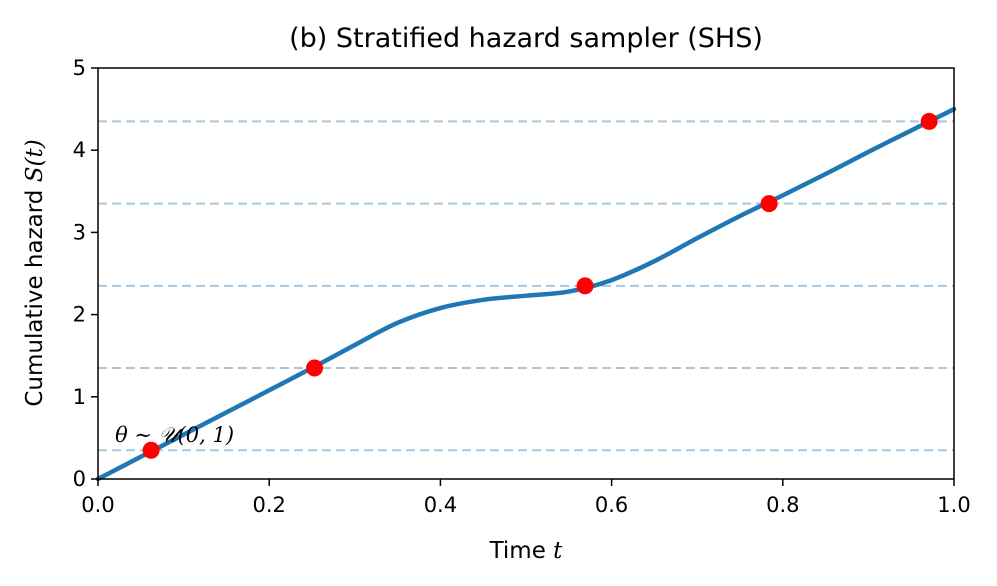 The width and height of the screenshot is (997, 586). I want to click on x-axis-label-text: Time, so click(521, 551).